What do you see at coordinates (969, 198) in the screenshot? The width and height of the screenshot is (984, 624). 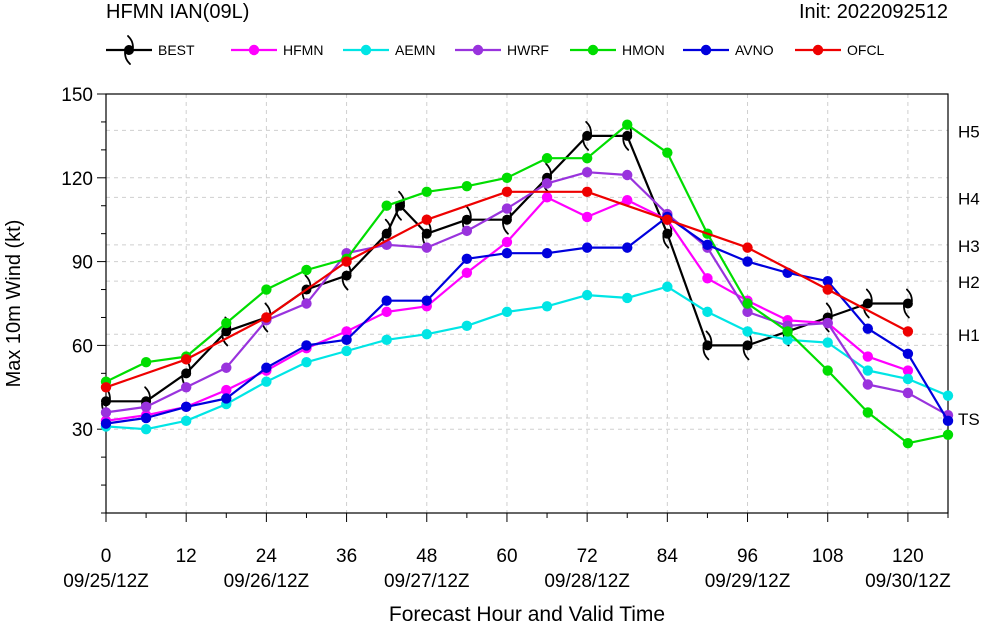 I see `category-label: H4` at bounding box center [969, 198].